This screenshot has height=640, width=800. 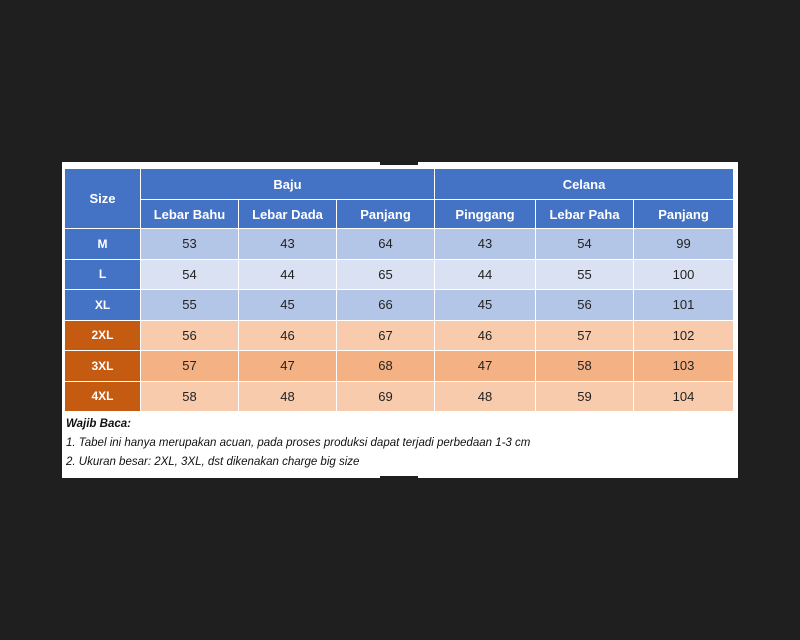 I want to click on group-header-baju: Baju, so click(x=287, y=184).